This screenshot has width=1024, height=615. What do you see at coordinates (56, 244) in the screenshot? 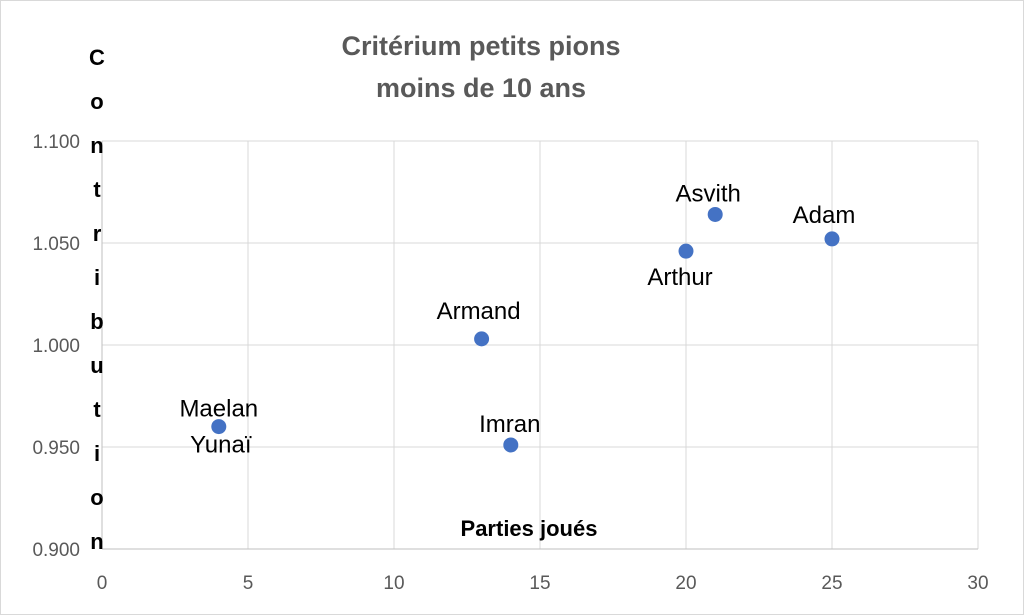
I see `y-tick-label: 1.050` at bounding box center [56, 244].